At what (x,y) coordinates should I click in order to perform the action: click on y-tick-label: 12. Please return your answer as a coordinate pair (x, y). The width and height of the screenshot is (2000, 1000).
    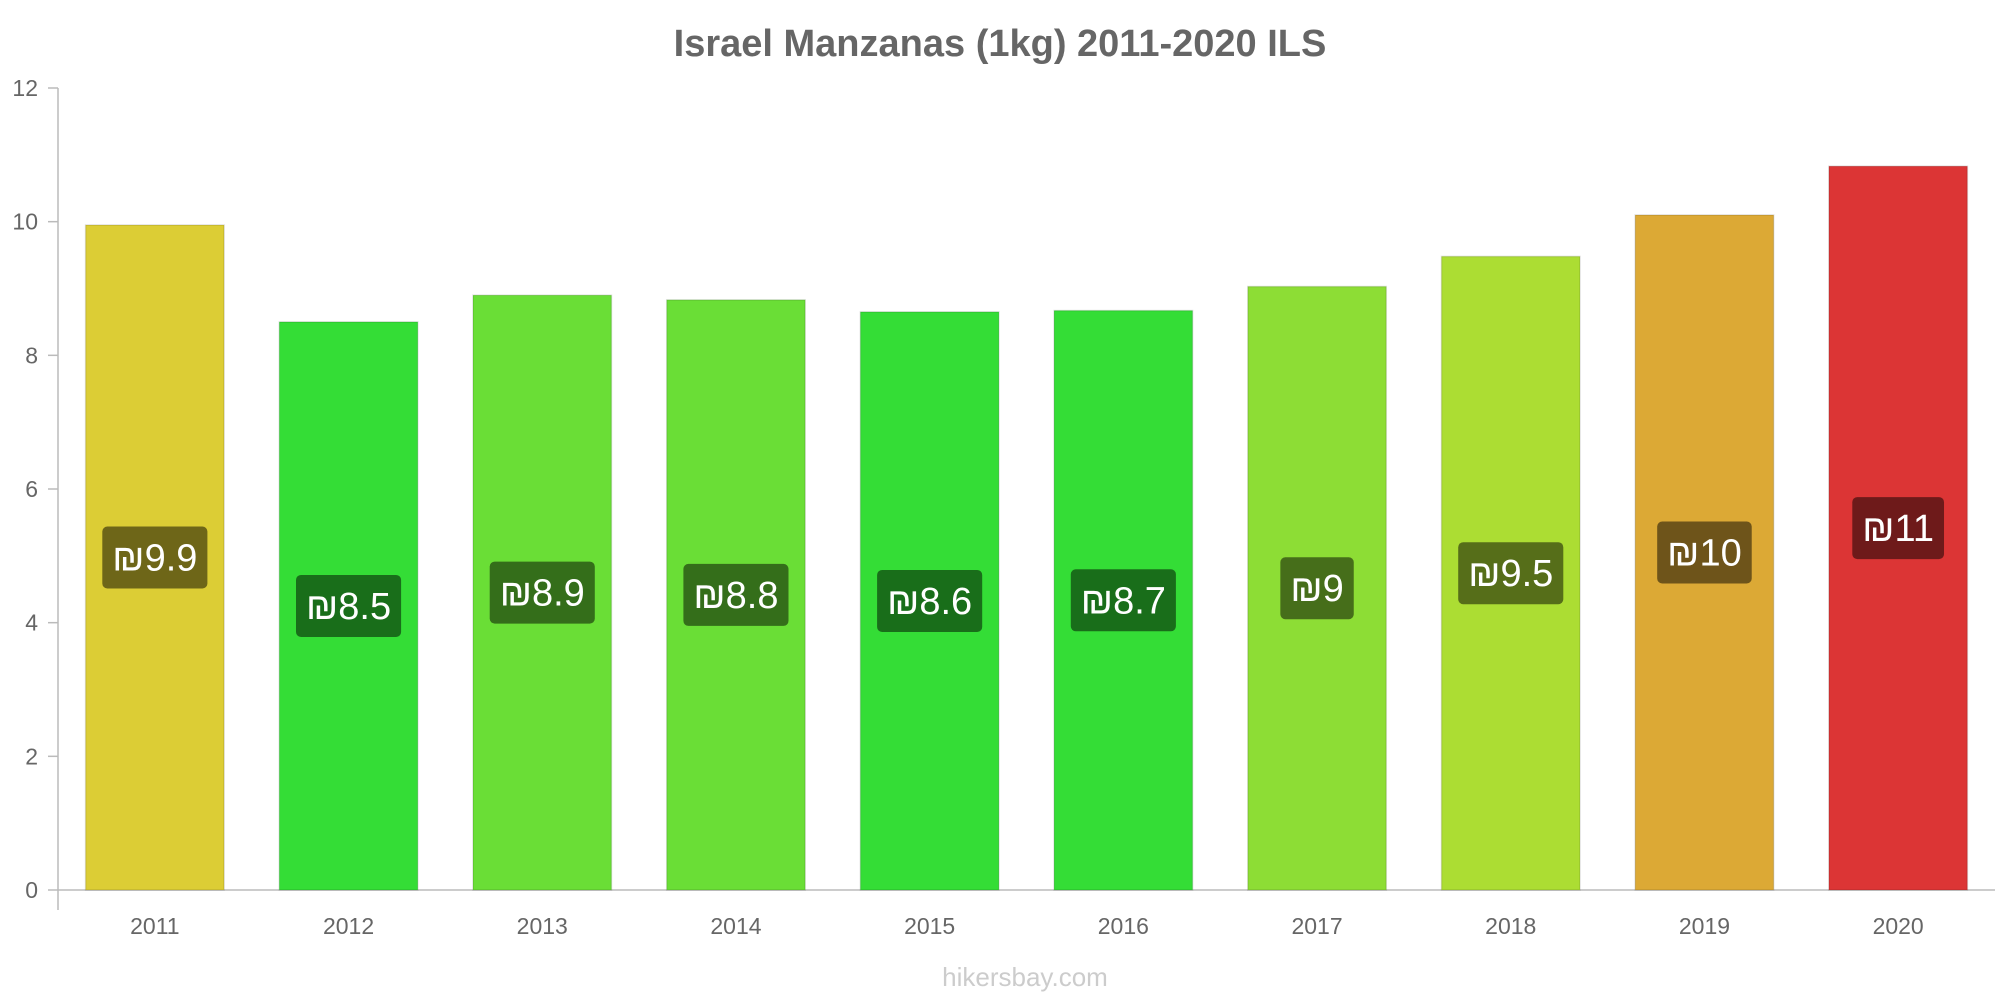
    Looking at the image, I should click on (25, 88).